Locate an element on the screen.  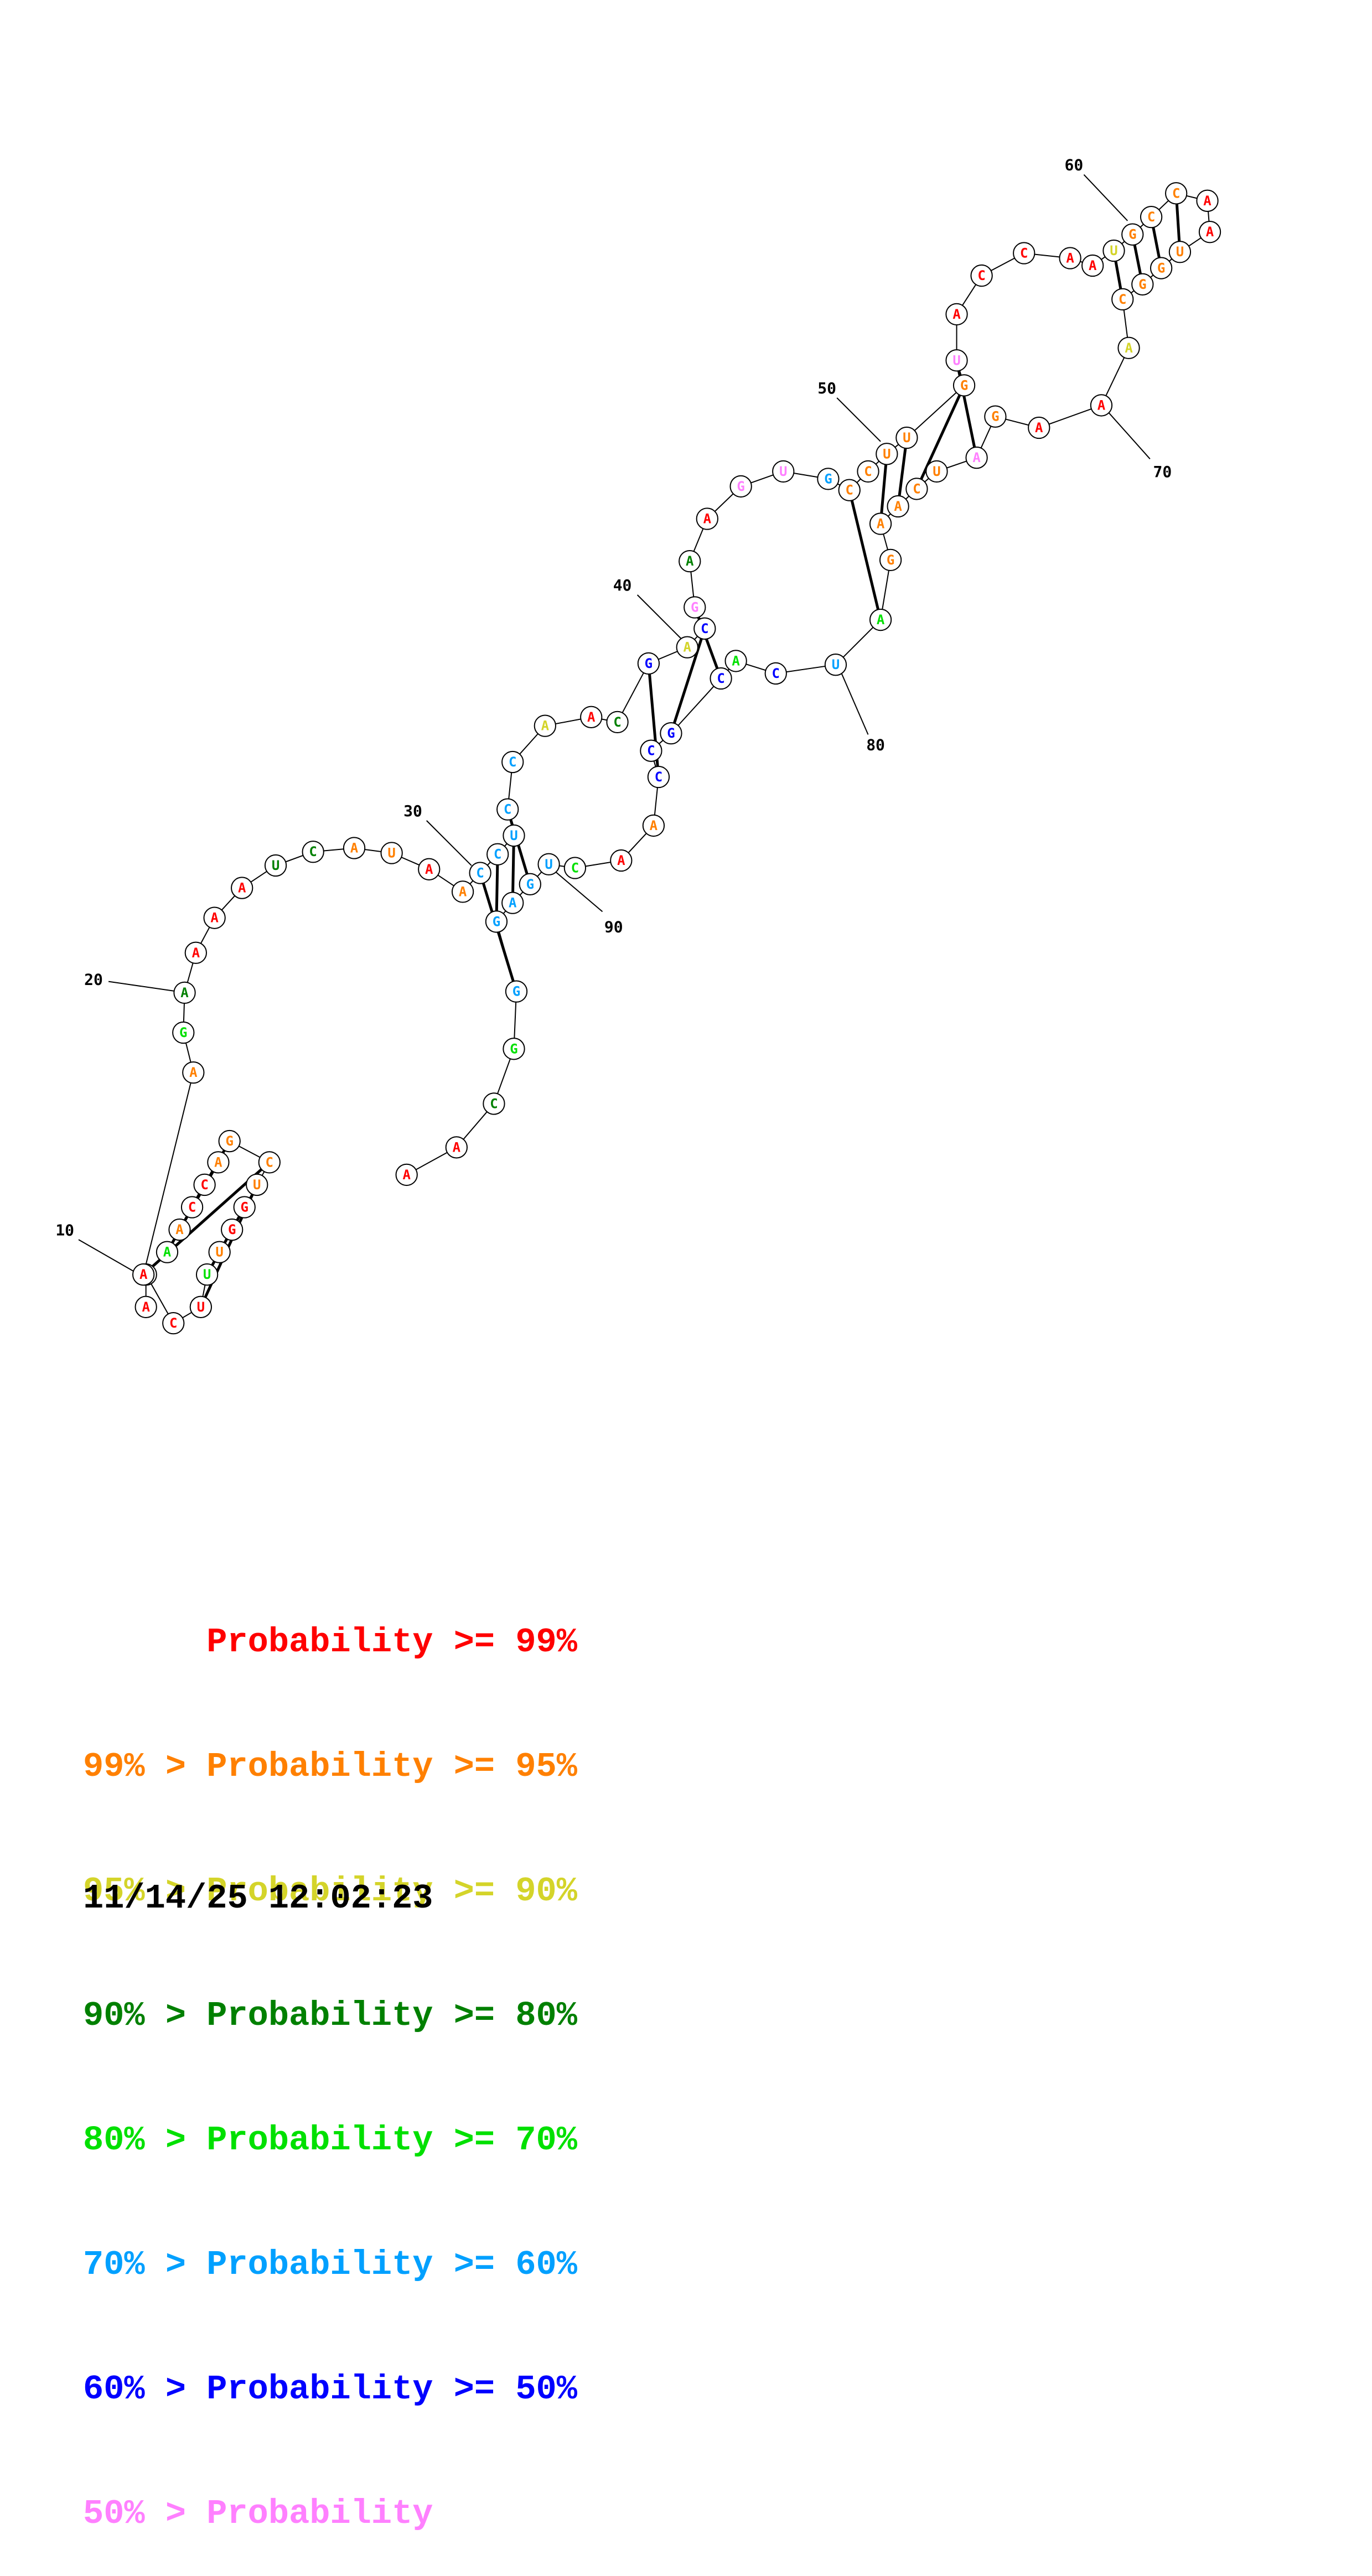
nucleotide-27: U is located at coordinates (391, 853).